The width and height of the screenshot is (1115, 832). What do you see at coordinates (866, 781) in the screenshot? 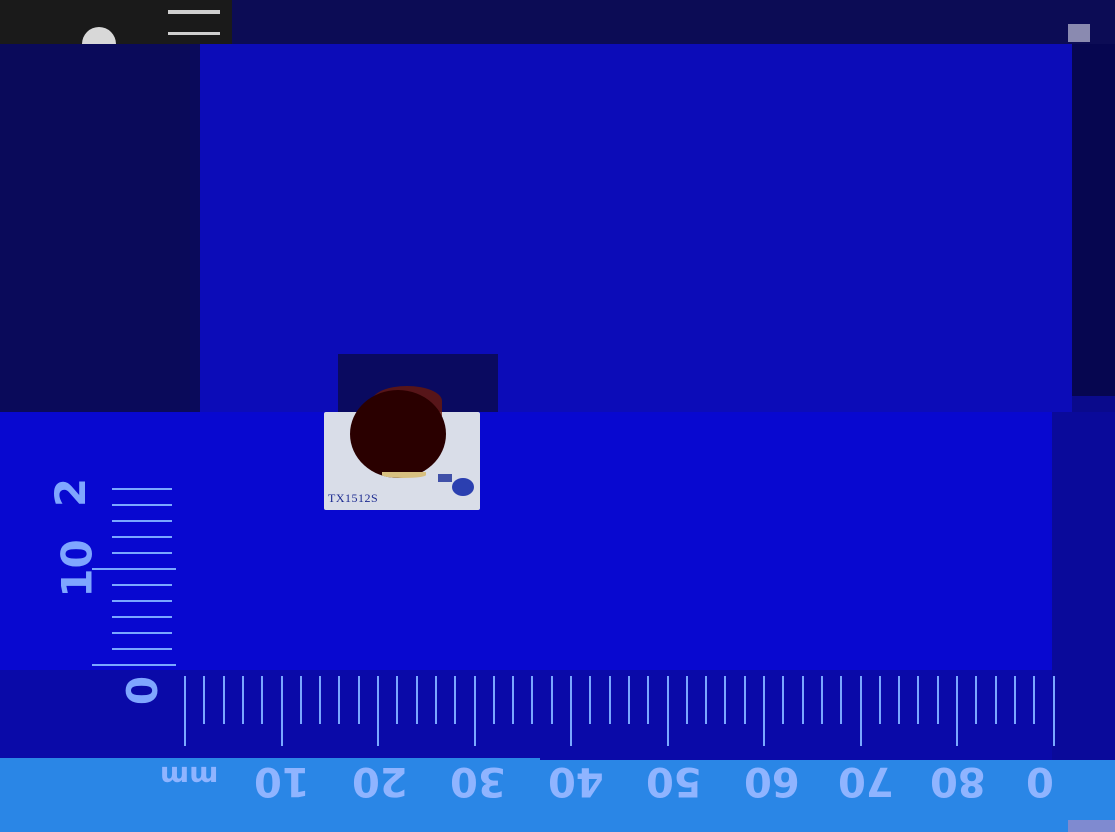
I see `ruler-label: 70` at bounding box center [866, 781].